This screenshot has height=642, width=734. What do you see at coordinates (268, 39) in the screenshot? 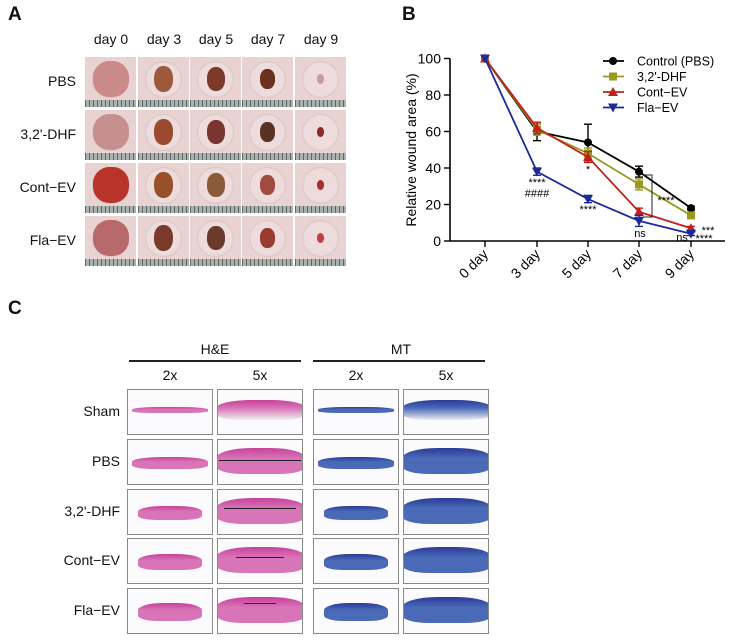
I see `day-column-header: day 7` at bounding box center [268, 39].